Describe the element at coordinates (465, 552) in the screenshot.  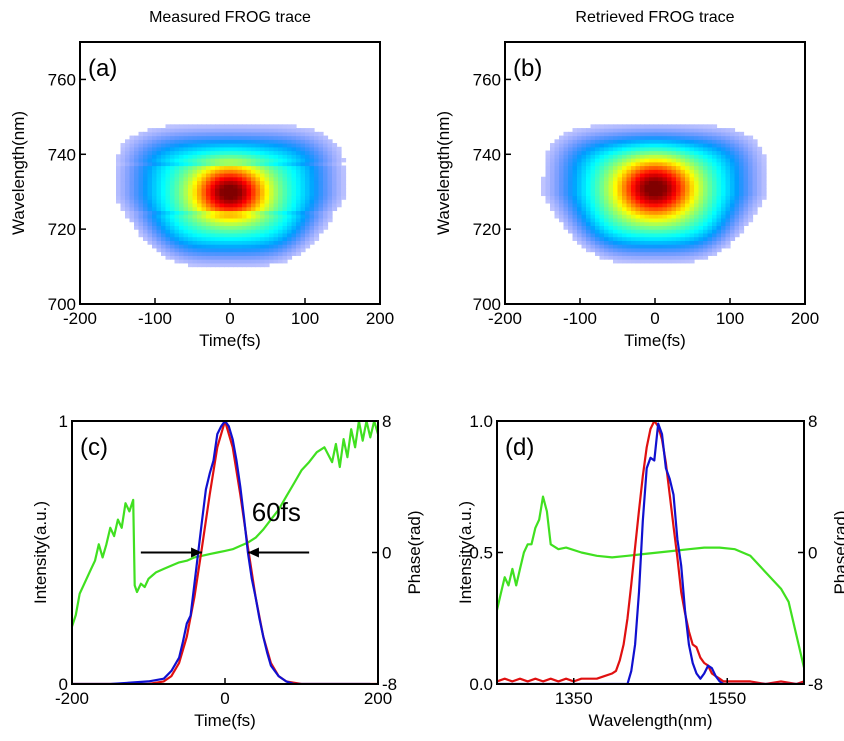
I see `y-axis-label: Intensity(a.u.)` at that location.